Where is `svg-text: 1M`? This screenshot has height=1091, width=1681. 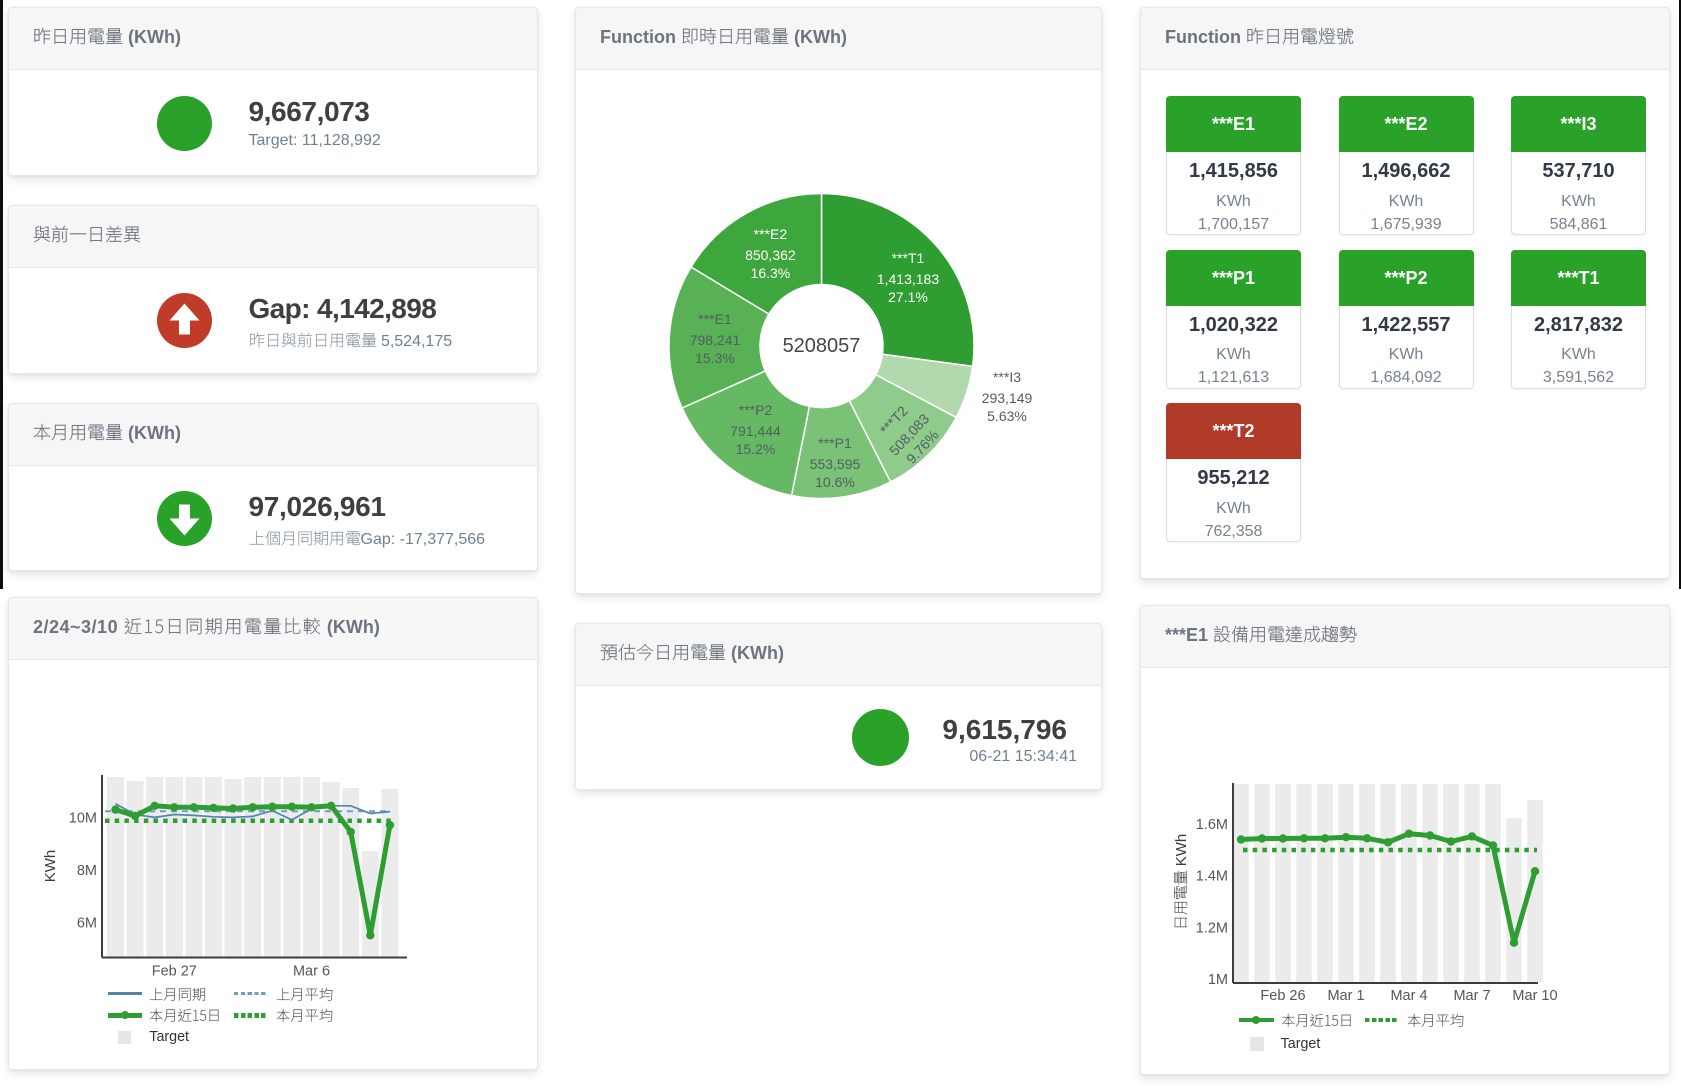
svg-text: 1M is located at coordinates (1218, 980).